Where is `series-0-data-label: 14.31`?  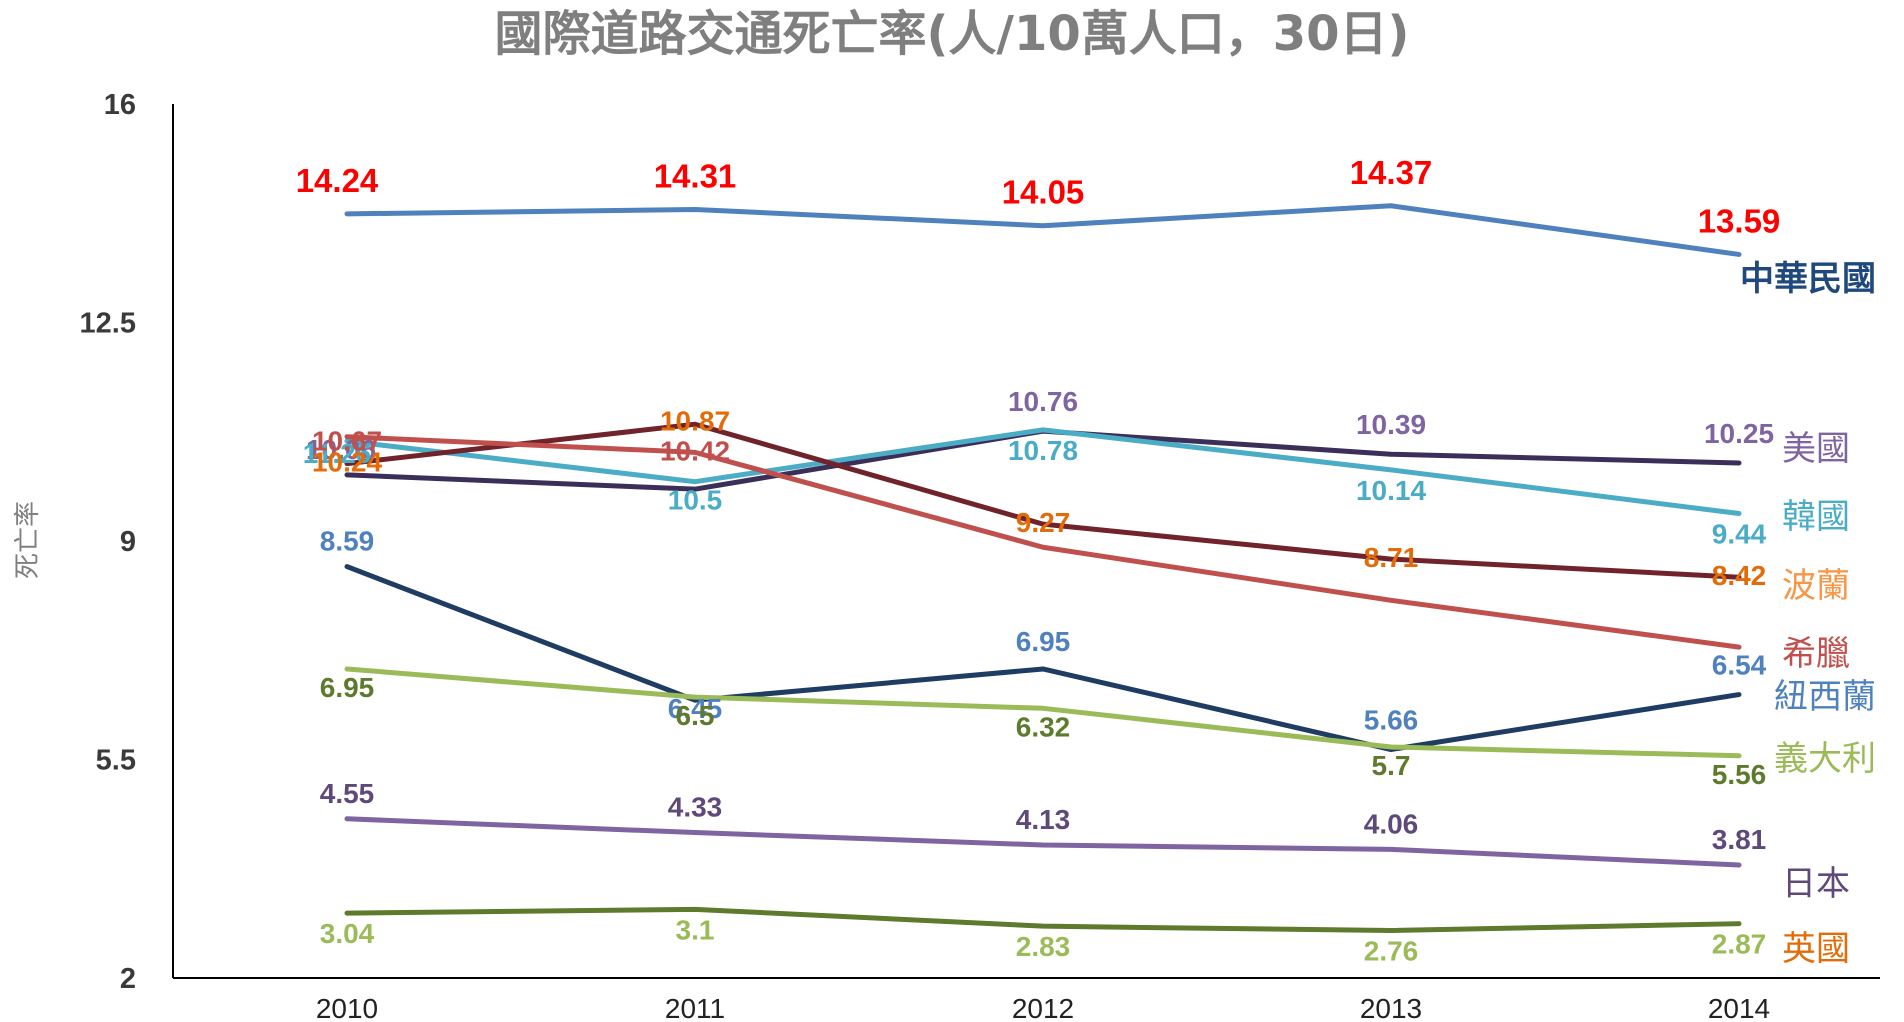
series-0-data-label: 14.31 is located at coordinates (695, 176).